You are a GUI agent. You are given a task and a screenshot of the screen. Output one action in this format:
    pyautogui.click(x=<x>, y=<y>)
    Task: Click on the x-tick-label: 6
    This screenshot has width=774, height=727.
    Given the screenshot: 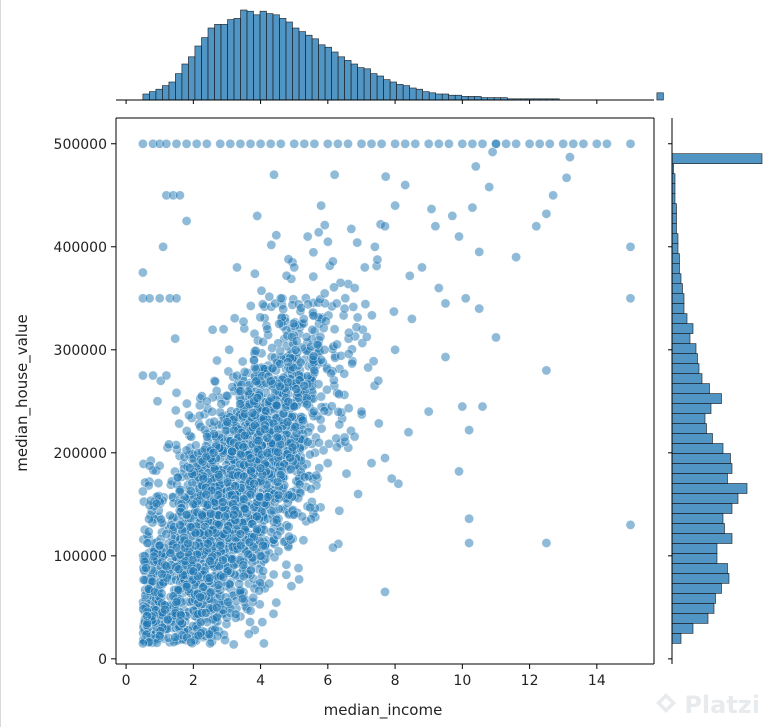 What is the action you would take?
    pyautogui.click(x=327, y=681)
    